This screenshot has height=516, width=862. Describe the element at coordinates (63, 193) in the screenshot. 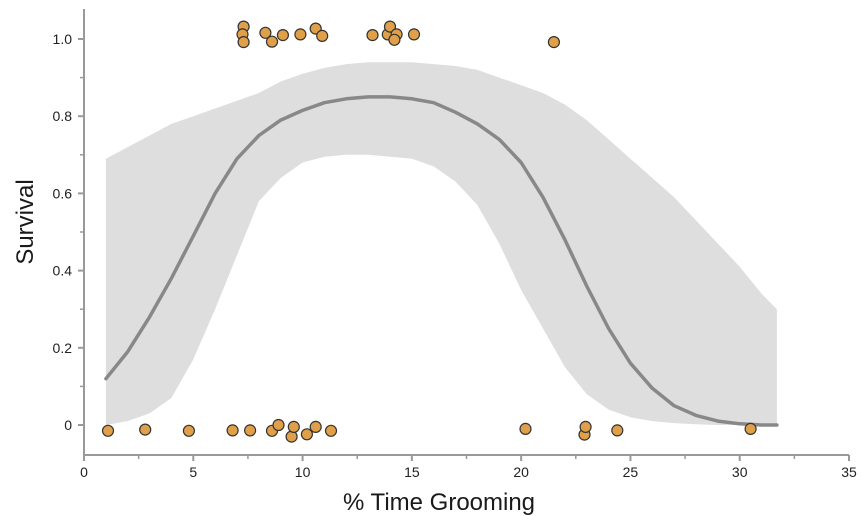

I see `y-tick-label: 0.6` at that location.